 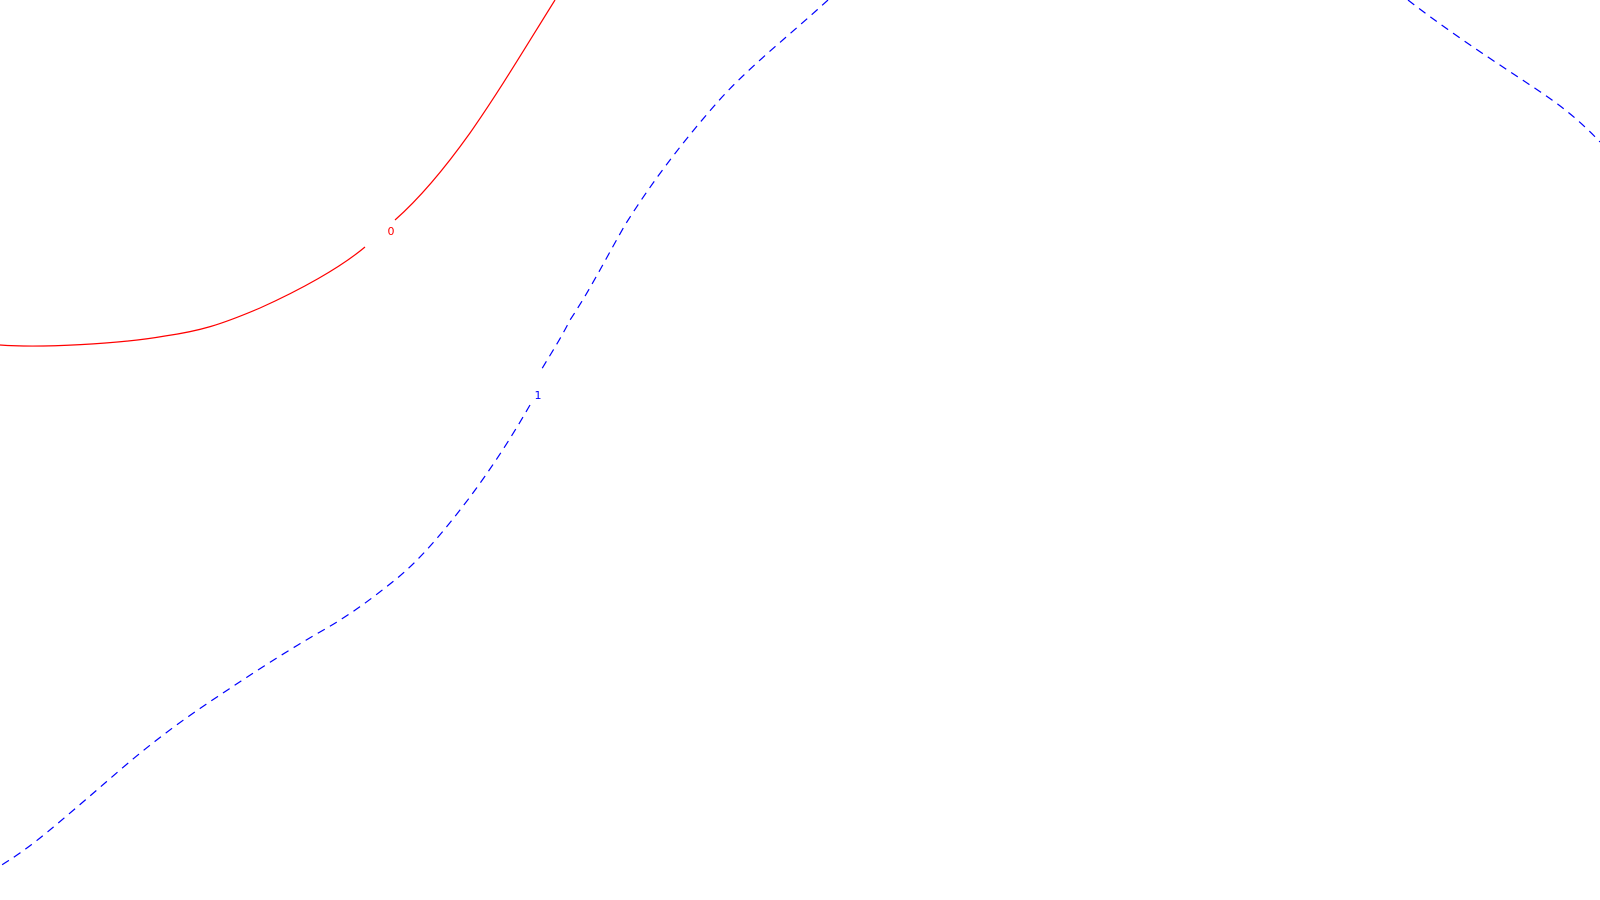 I want to click on contour-0: 0, so click(x=278, y=173).